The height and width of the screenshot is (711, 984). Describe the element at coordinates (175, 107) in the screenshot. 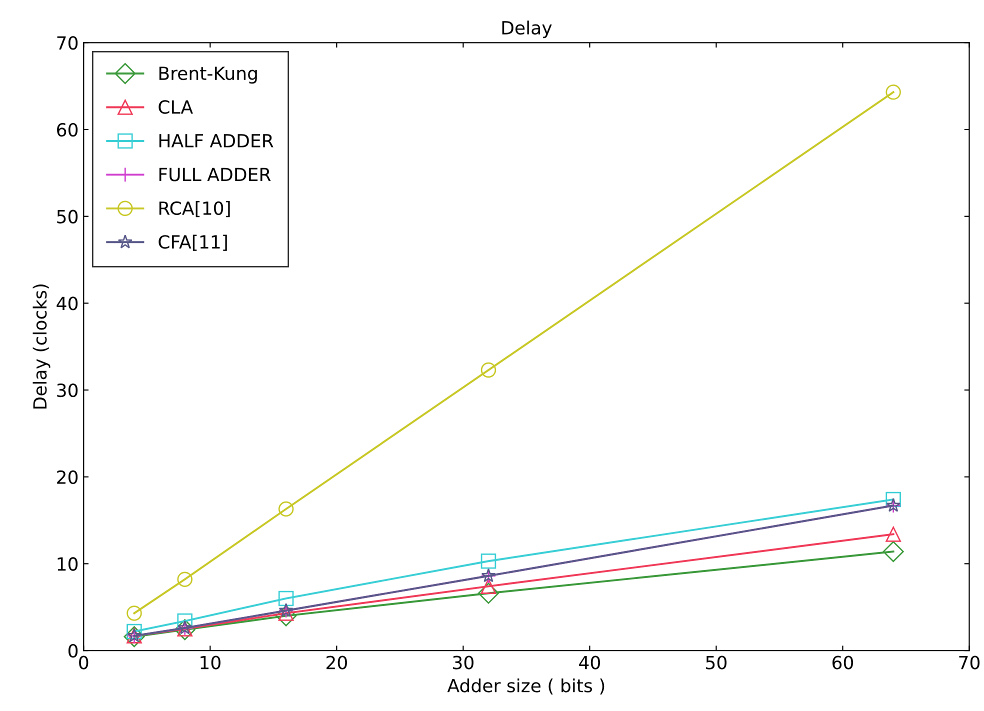

I see `legend-label: CLA` at that location.